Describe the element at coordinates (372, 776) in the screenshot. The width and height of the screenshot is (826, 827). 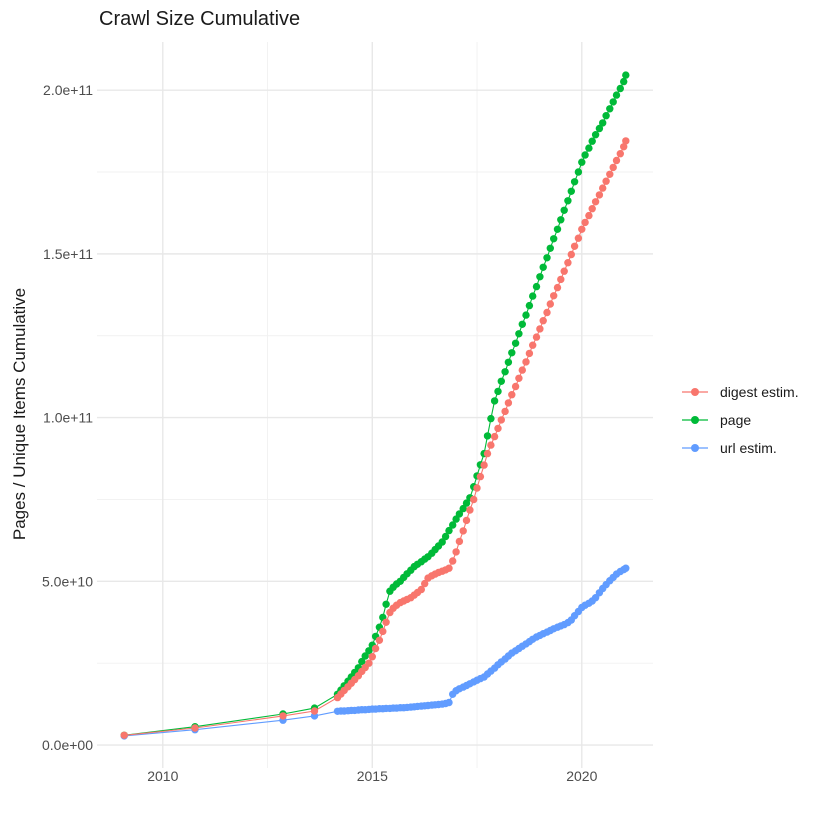
I see `x-tick-label: 2015` at that location.